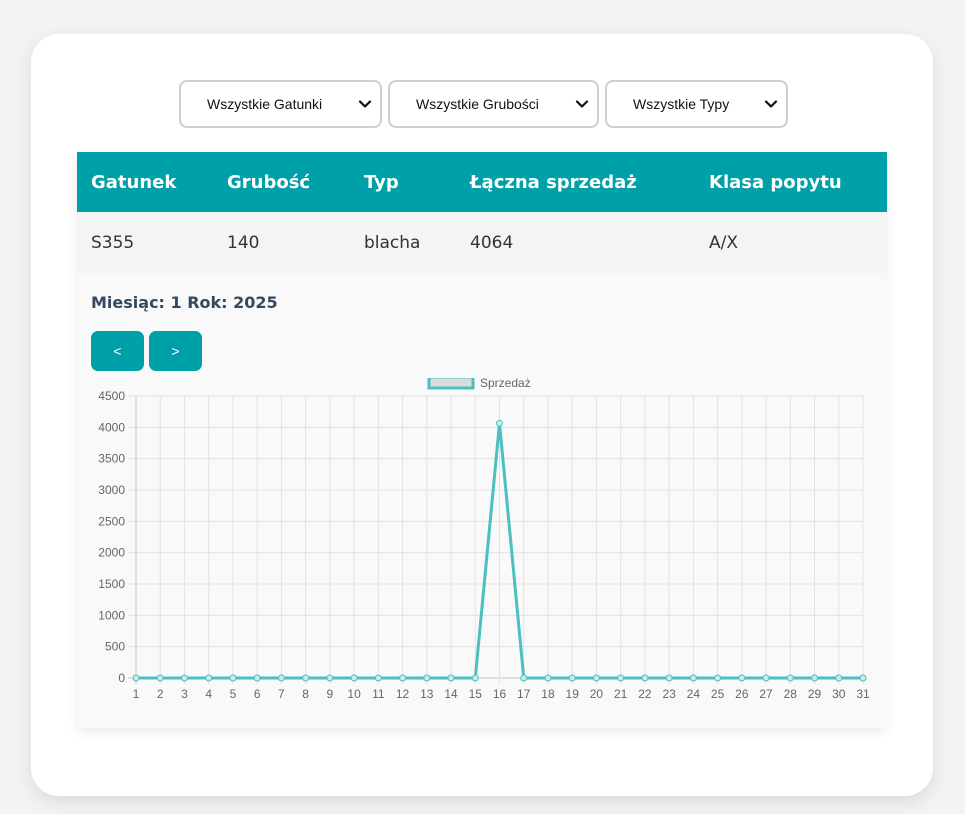  I want to click on x-tick-label: 16, so click(500, 694).